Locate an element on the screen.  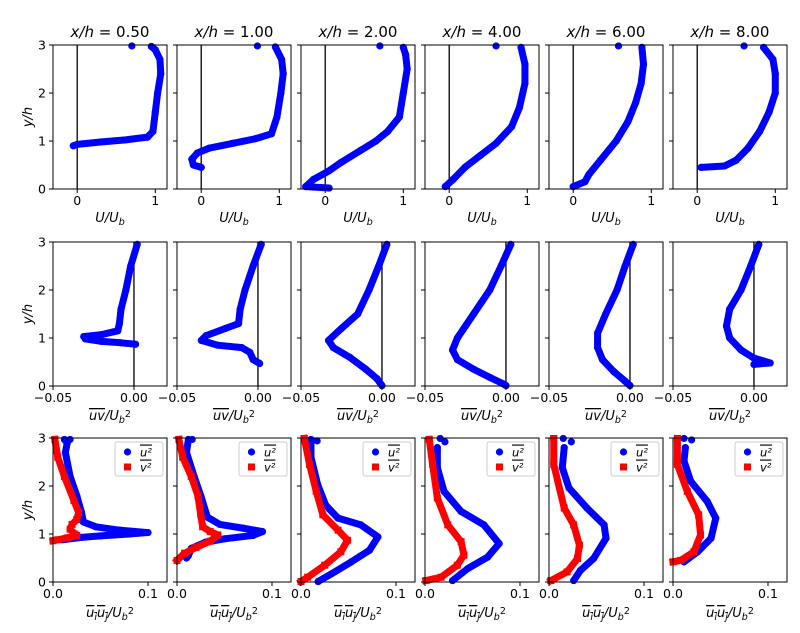
subplot-title: x/h = 4.00 is located at coordinates (482, 32).